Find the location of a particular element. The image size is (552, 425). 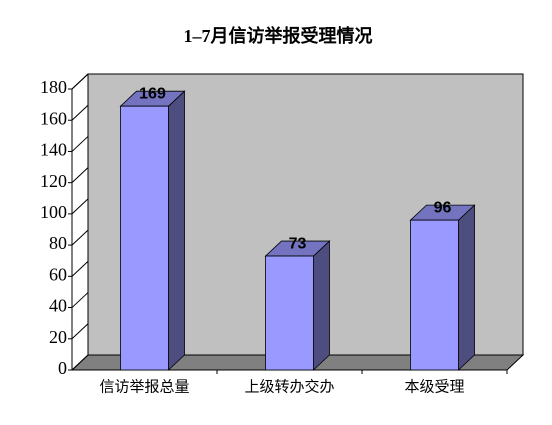

y-tick-label: 120 is located at coordinates (53, 181).